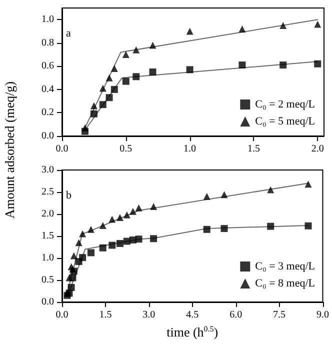  What do you see at coordinates (149, 315) in the screenshot?
I see `x-tick-label: 3.0` at bounding box center [149, 315].